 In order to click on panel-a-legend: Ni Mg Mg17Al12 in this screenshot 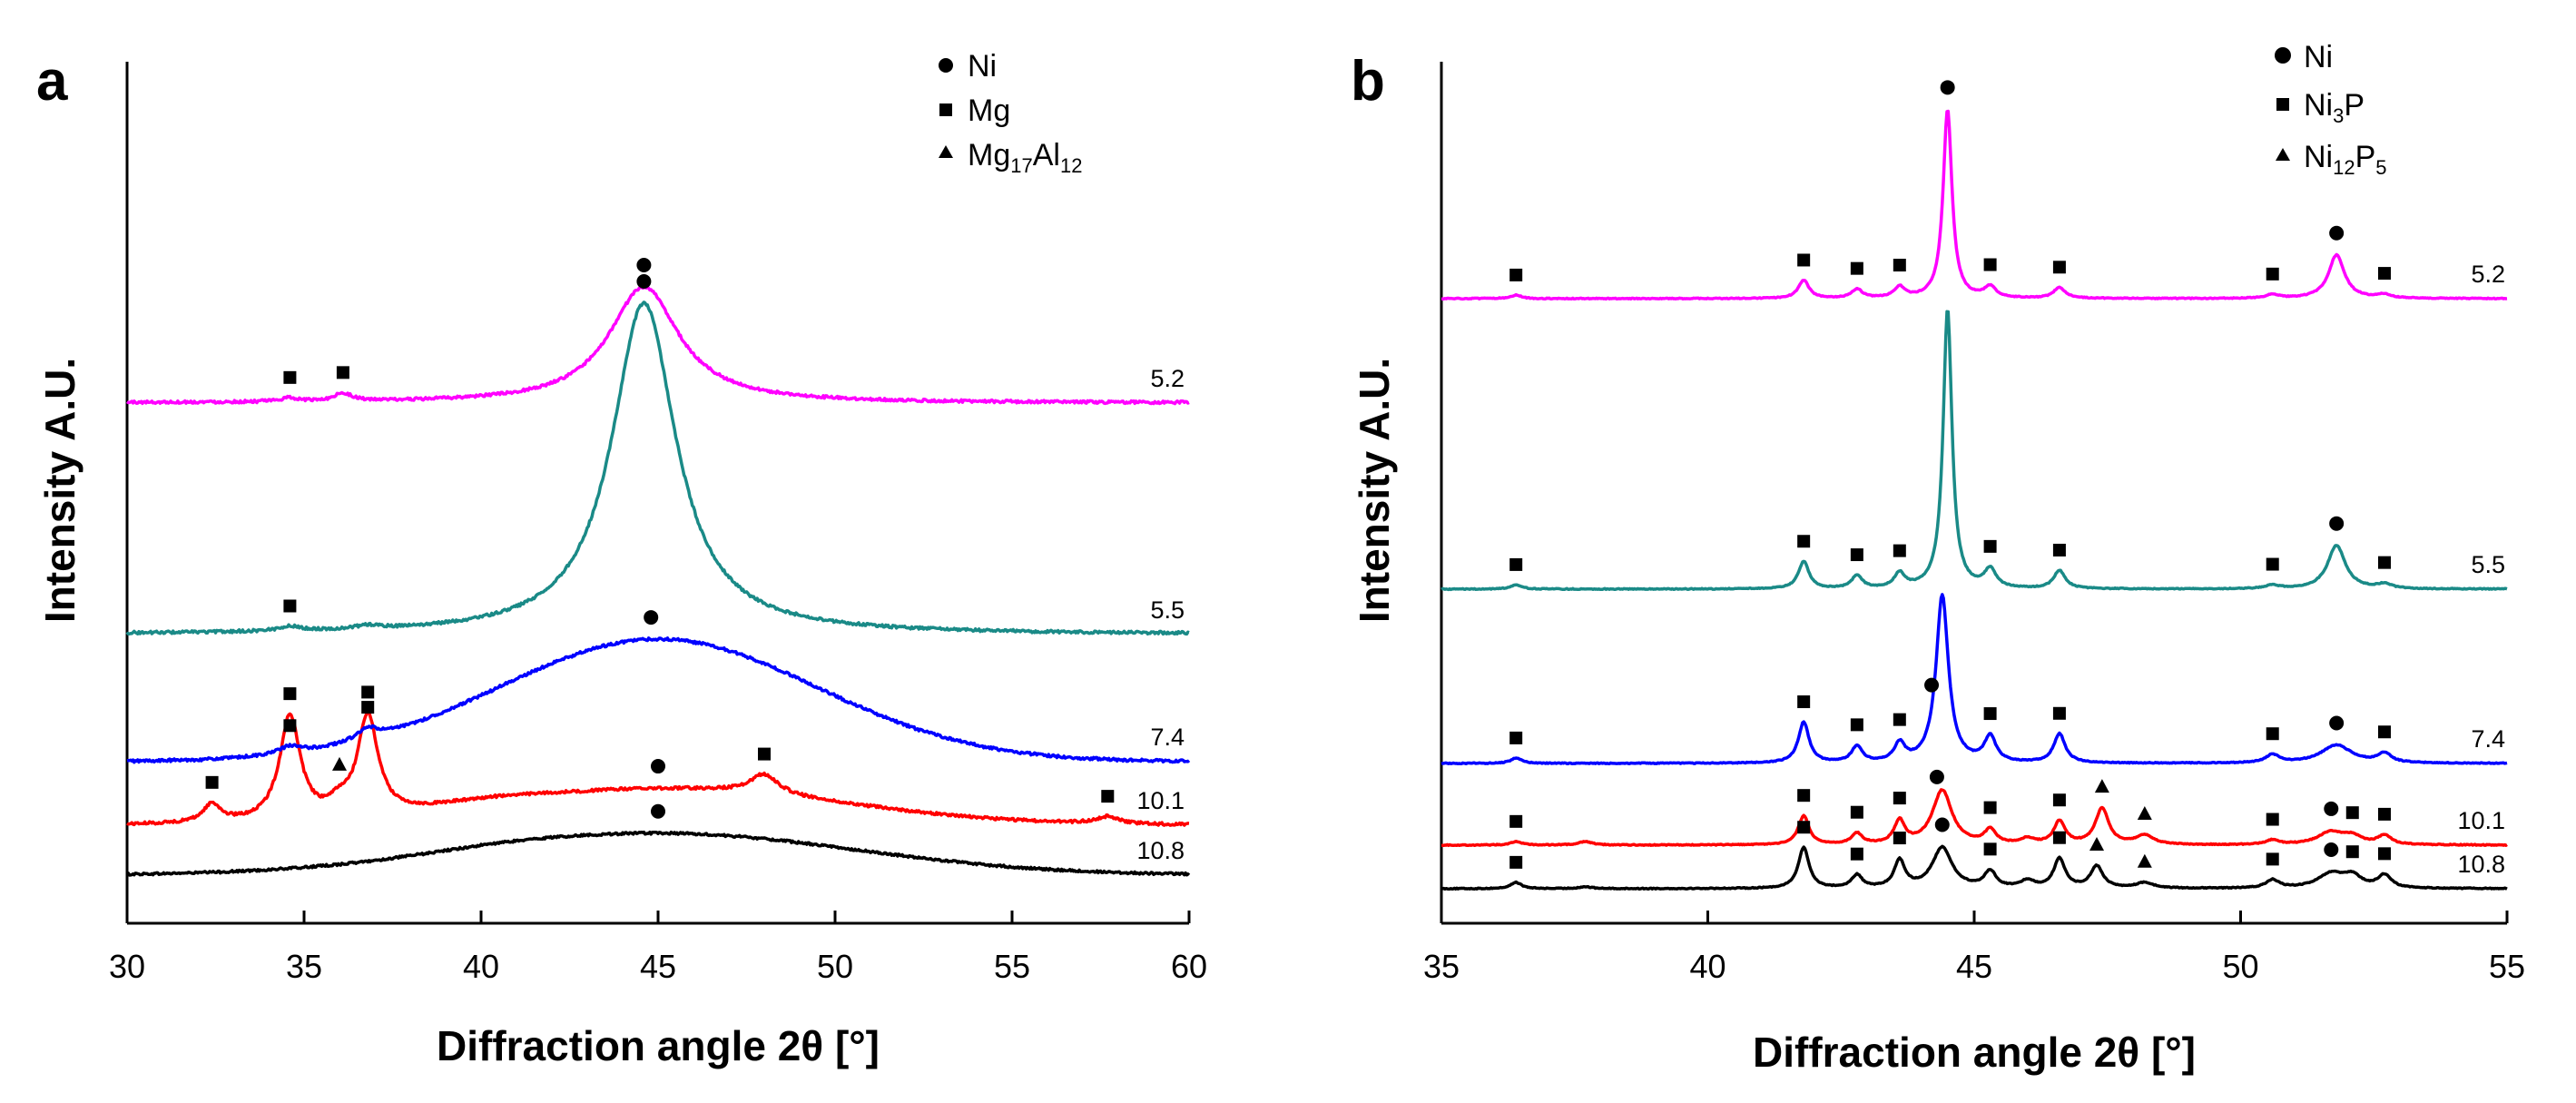, I will do `click(1010, 113)`.